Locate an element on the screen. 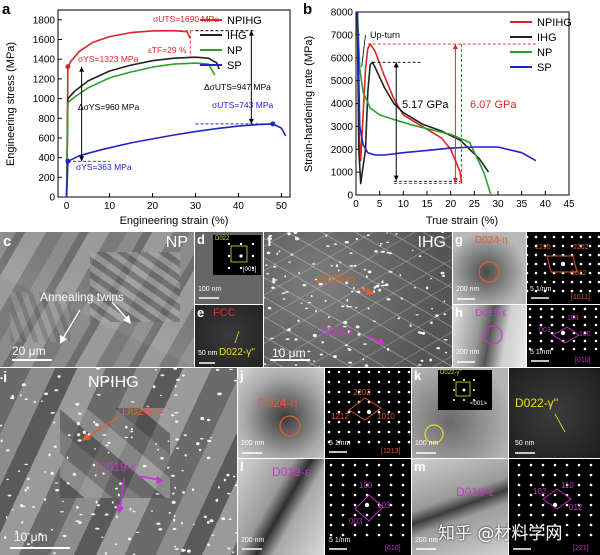  diffraction-spots is located at coordinates (553, 506).